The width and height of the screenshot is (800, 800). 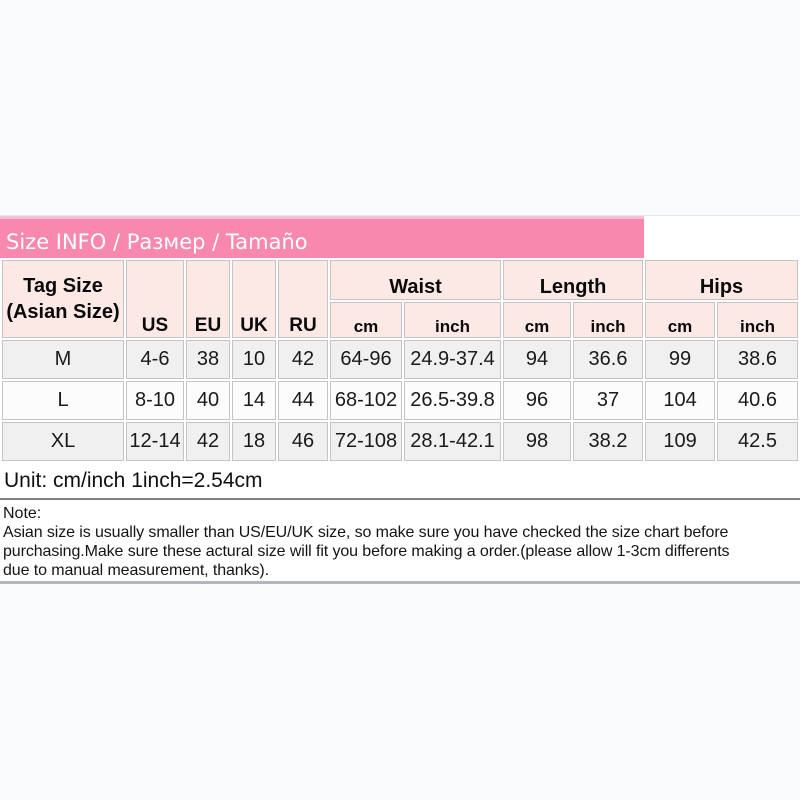 What do you see at coordinates (400, 481) in the screenshot?
I see `unit-note: Unit: cm/inch 1inch=2.54cm` at bounding box center [400, 481].